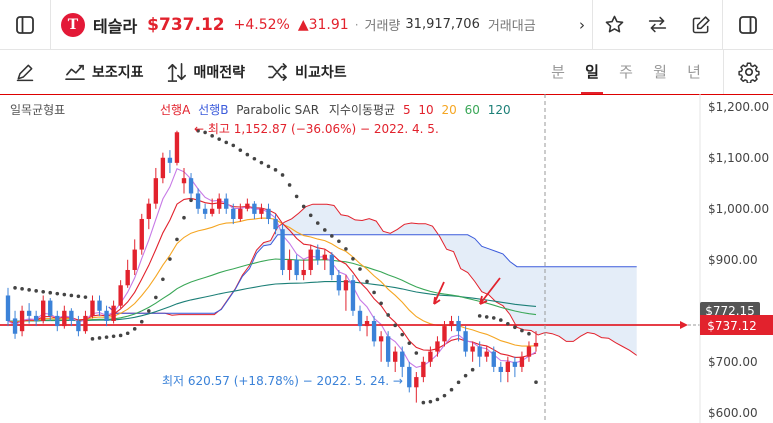 The image size is (773, 423). Describe the element at coordinates (37, 110) in the screenshot. I see `indicator-title: 일목균형표` at that location.